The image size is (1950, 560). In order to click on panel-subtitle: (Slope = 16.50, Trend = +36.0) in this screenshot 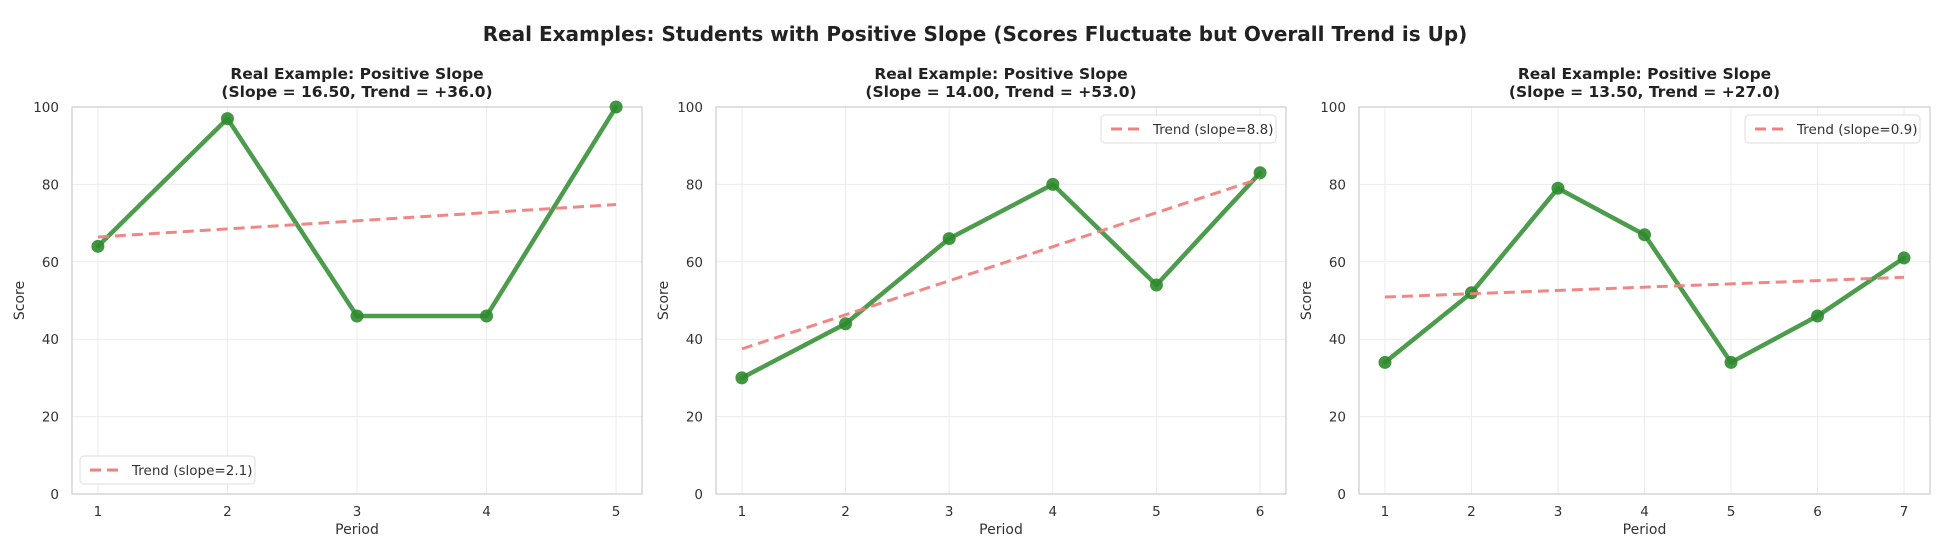, I will do `click(356, 92)`.